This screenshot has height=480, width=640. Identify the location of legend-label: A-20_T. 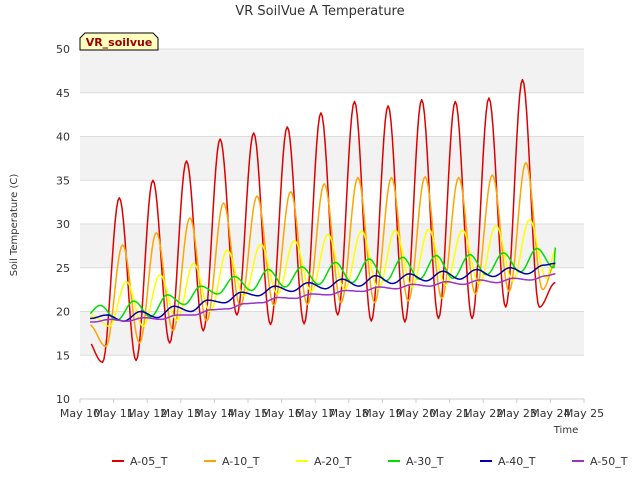
(333, 461).